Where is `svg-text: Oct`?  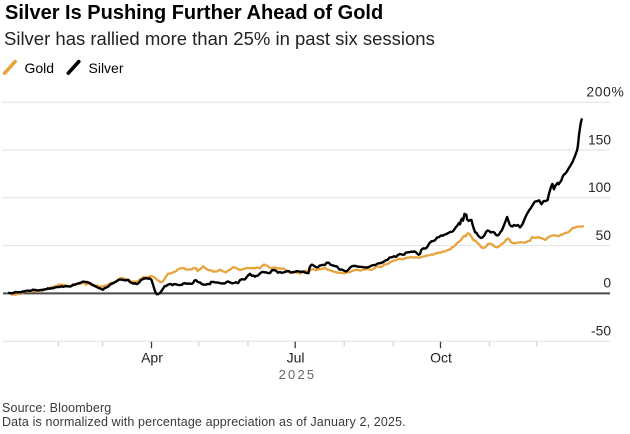
svg-text: Oct is located at coordinates (441, 358).